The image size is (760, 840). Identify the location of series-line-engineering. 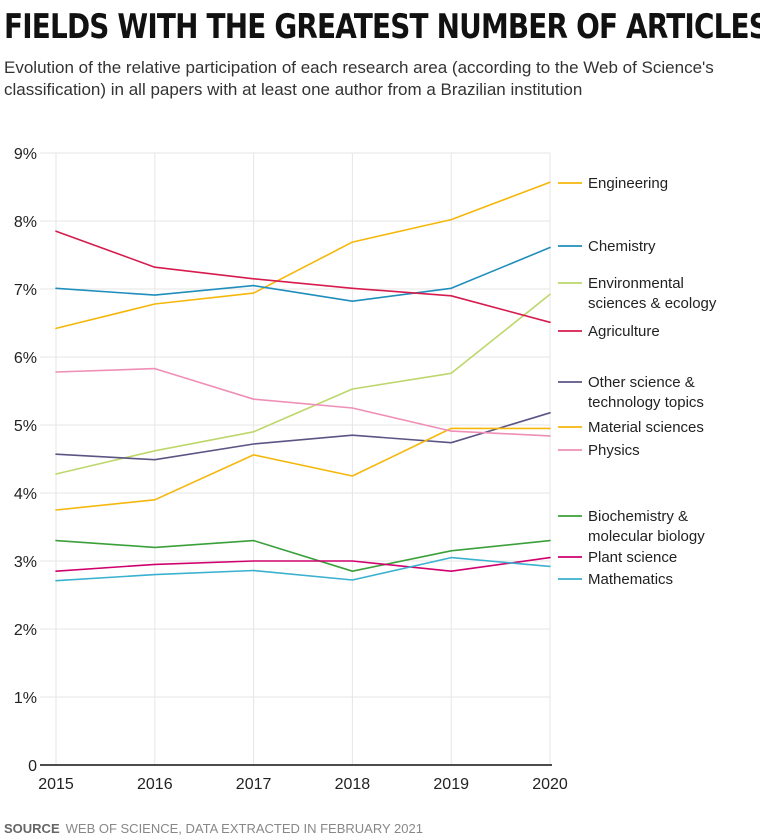
(303, 255).